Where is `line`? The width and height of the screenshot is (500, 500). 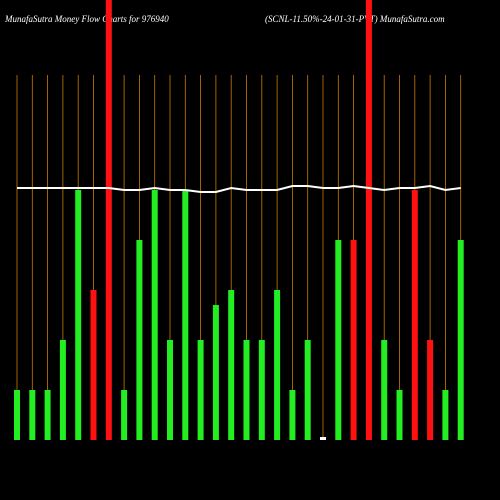 line is located at coordinates (239, 188).